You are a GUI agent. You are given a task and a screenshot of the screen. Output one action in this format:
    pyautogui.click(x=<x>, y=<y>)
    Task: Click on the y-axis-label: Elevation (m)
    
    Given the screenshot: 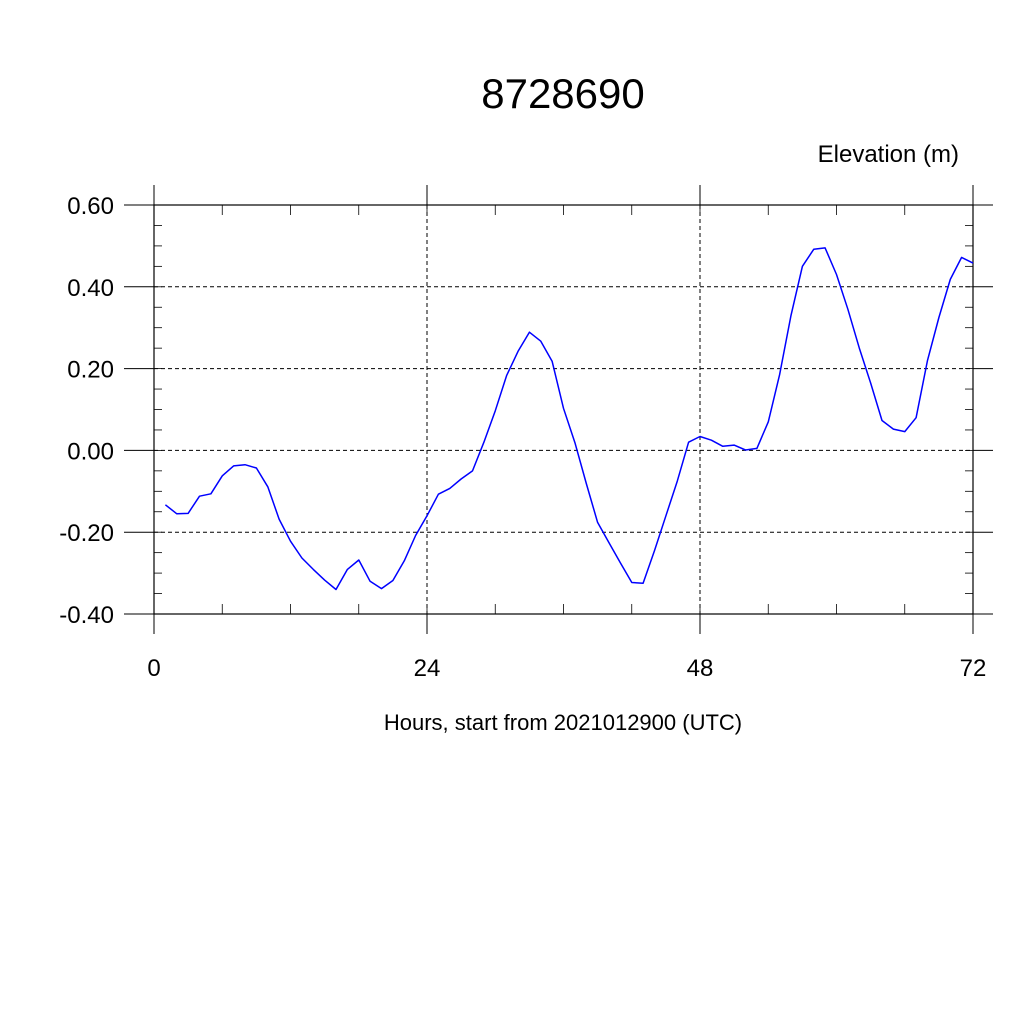 What is the action you would take?
    pyautogui.click(x=888, y=154)
    